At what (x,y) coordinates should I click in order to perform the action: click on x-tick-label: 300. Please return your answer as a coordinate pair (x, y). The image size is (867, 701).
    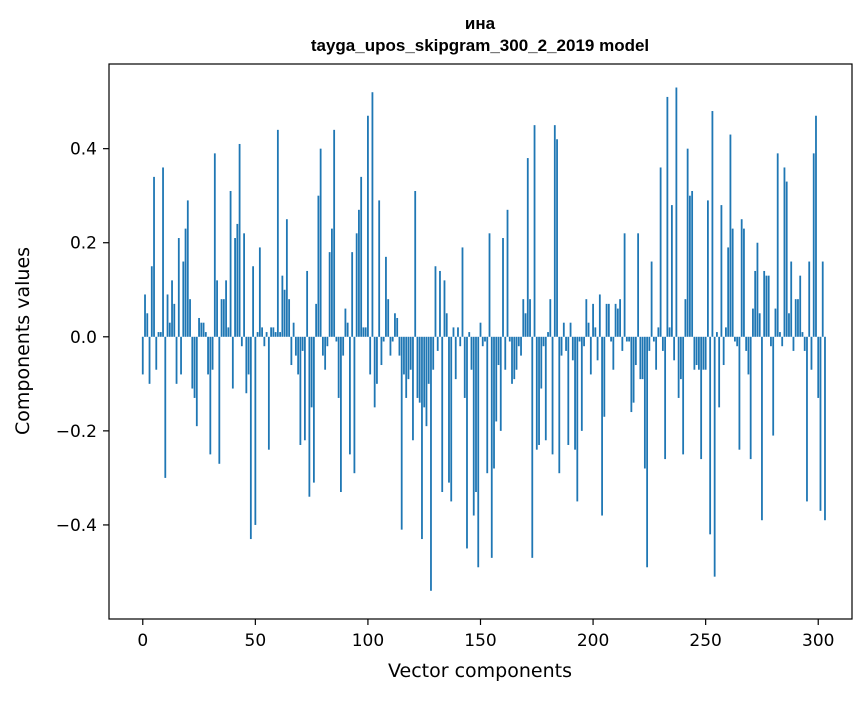
    Looking at the image, I should click on (818, 641).